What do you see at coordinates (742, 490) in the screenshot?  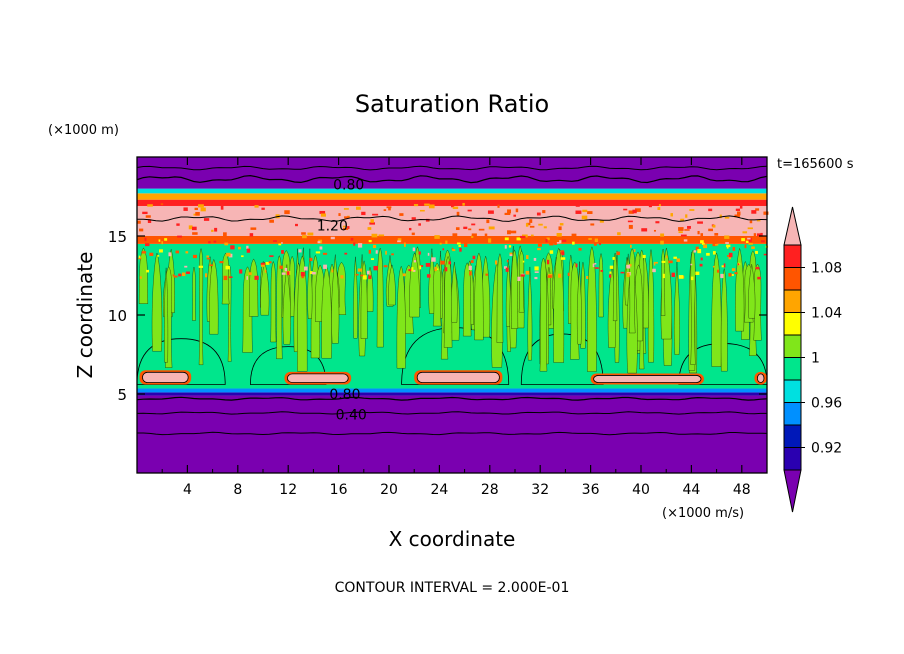 I see `x-tick-label-11: 48` at bounding box center [742, 490].